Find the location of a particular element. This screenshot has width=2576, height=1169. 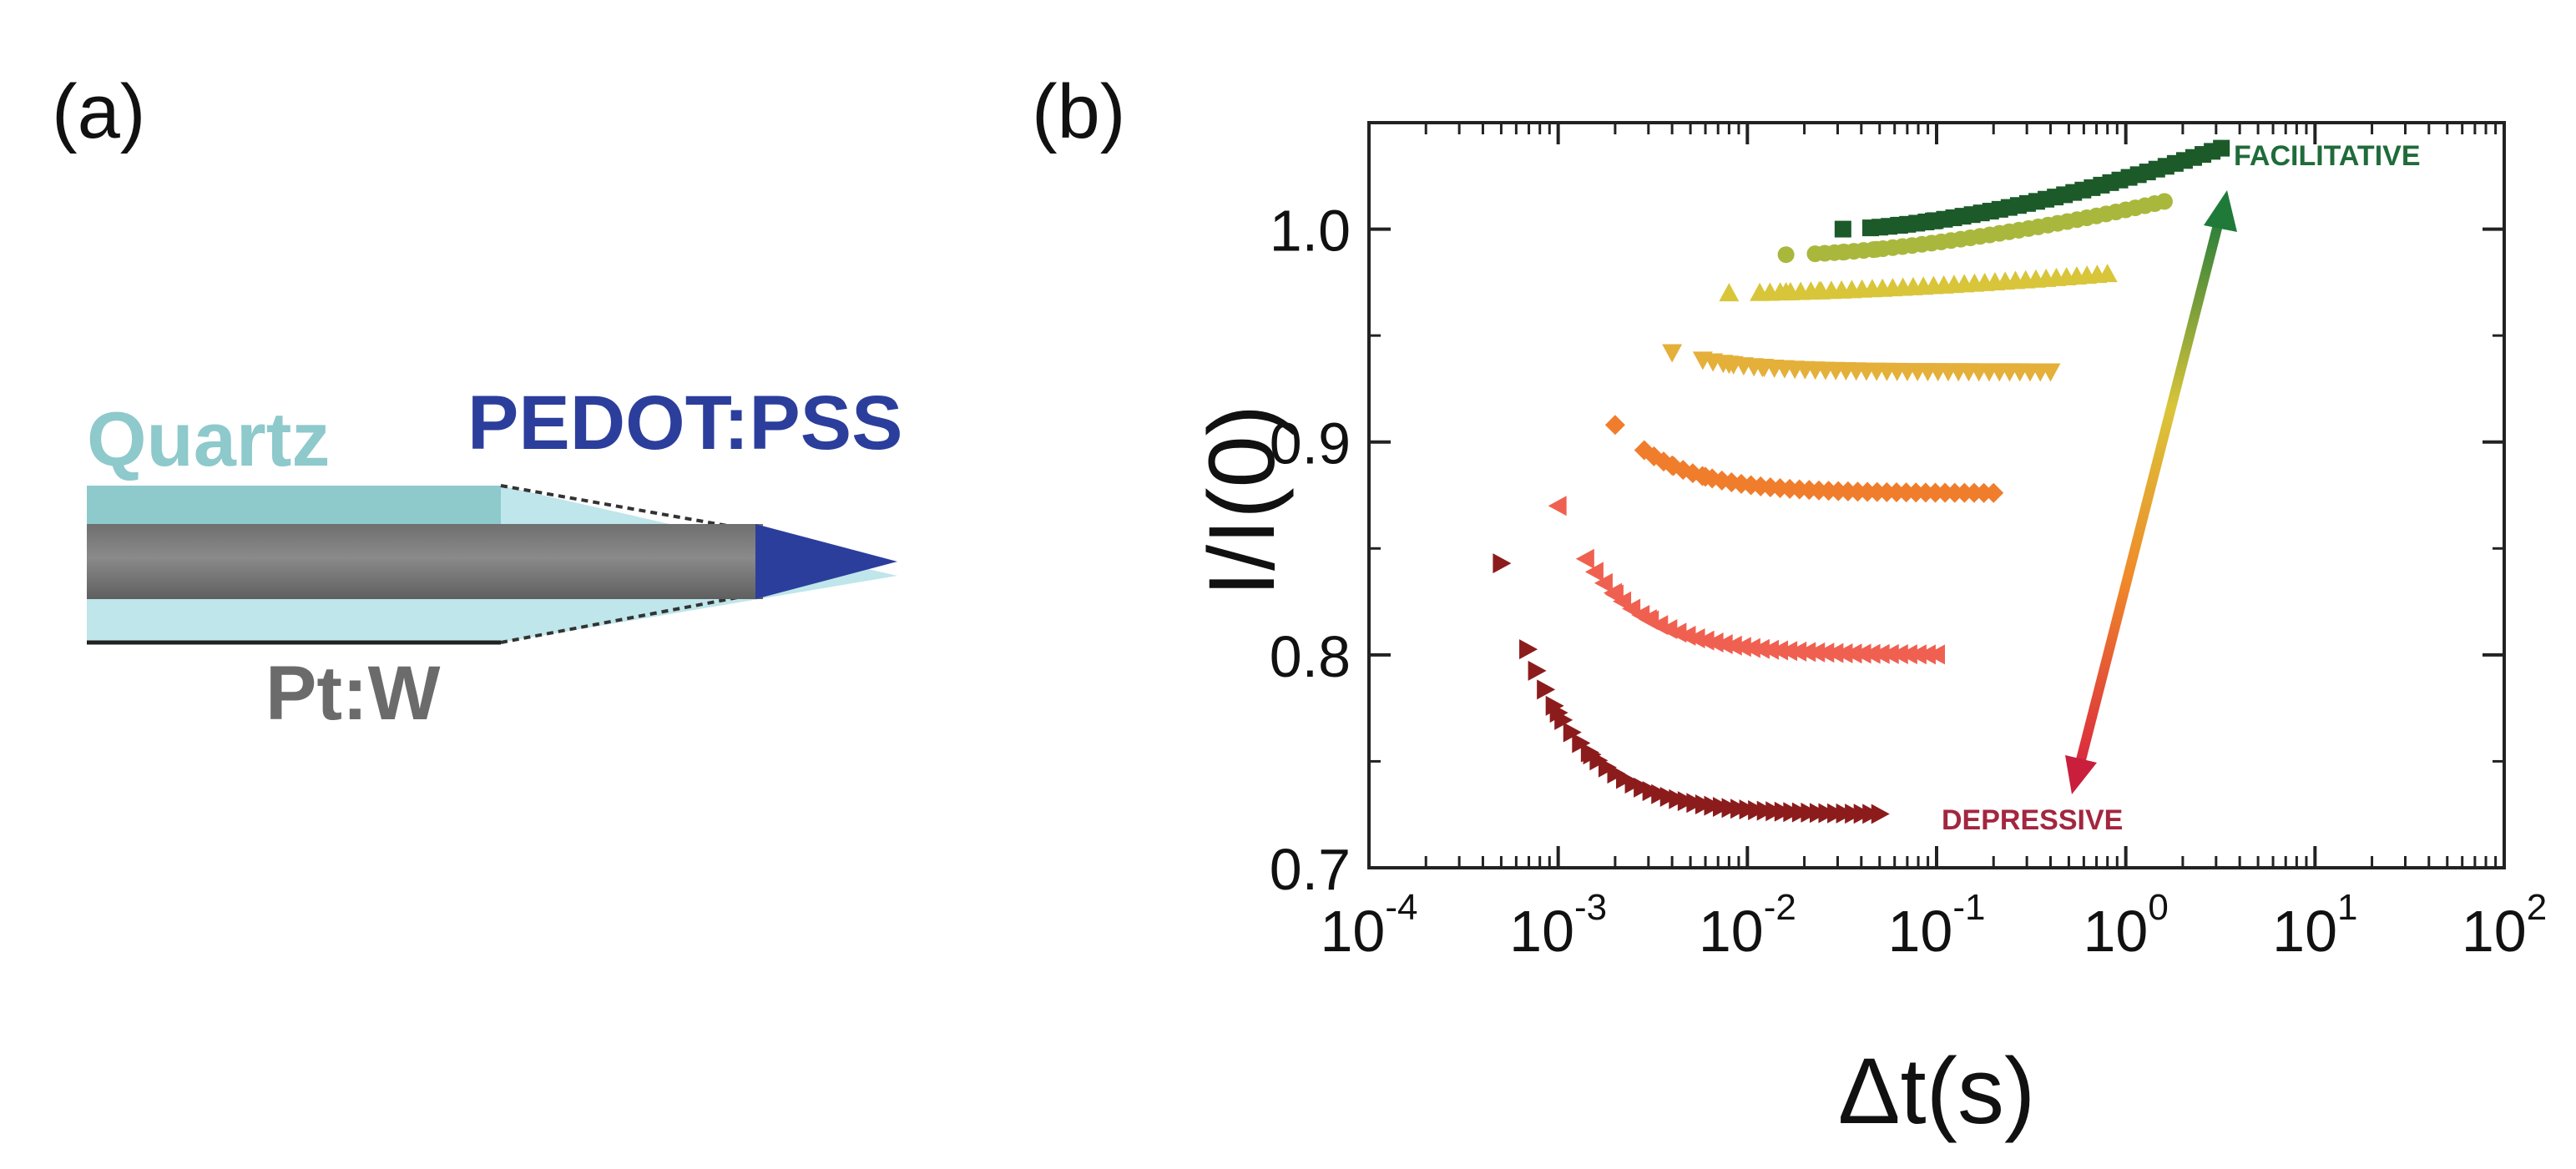

depressive-annotation: DEPRESSIVE is located at coordinates (2032, 820).